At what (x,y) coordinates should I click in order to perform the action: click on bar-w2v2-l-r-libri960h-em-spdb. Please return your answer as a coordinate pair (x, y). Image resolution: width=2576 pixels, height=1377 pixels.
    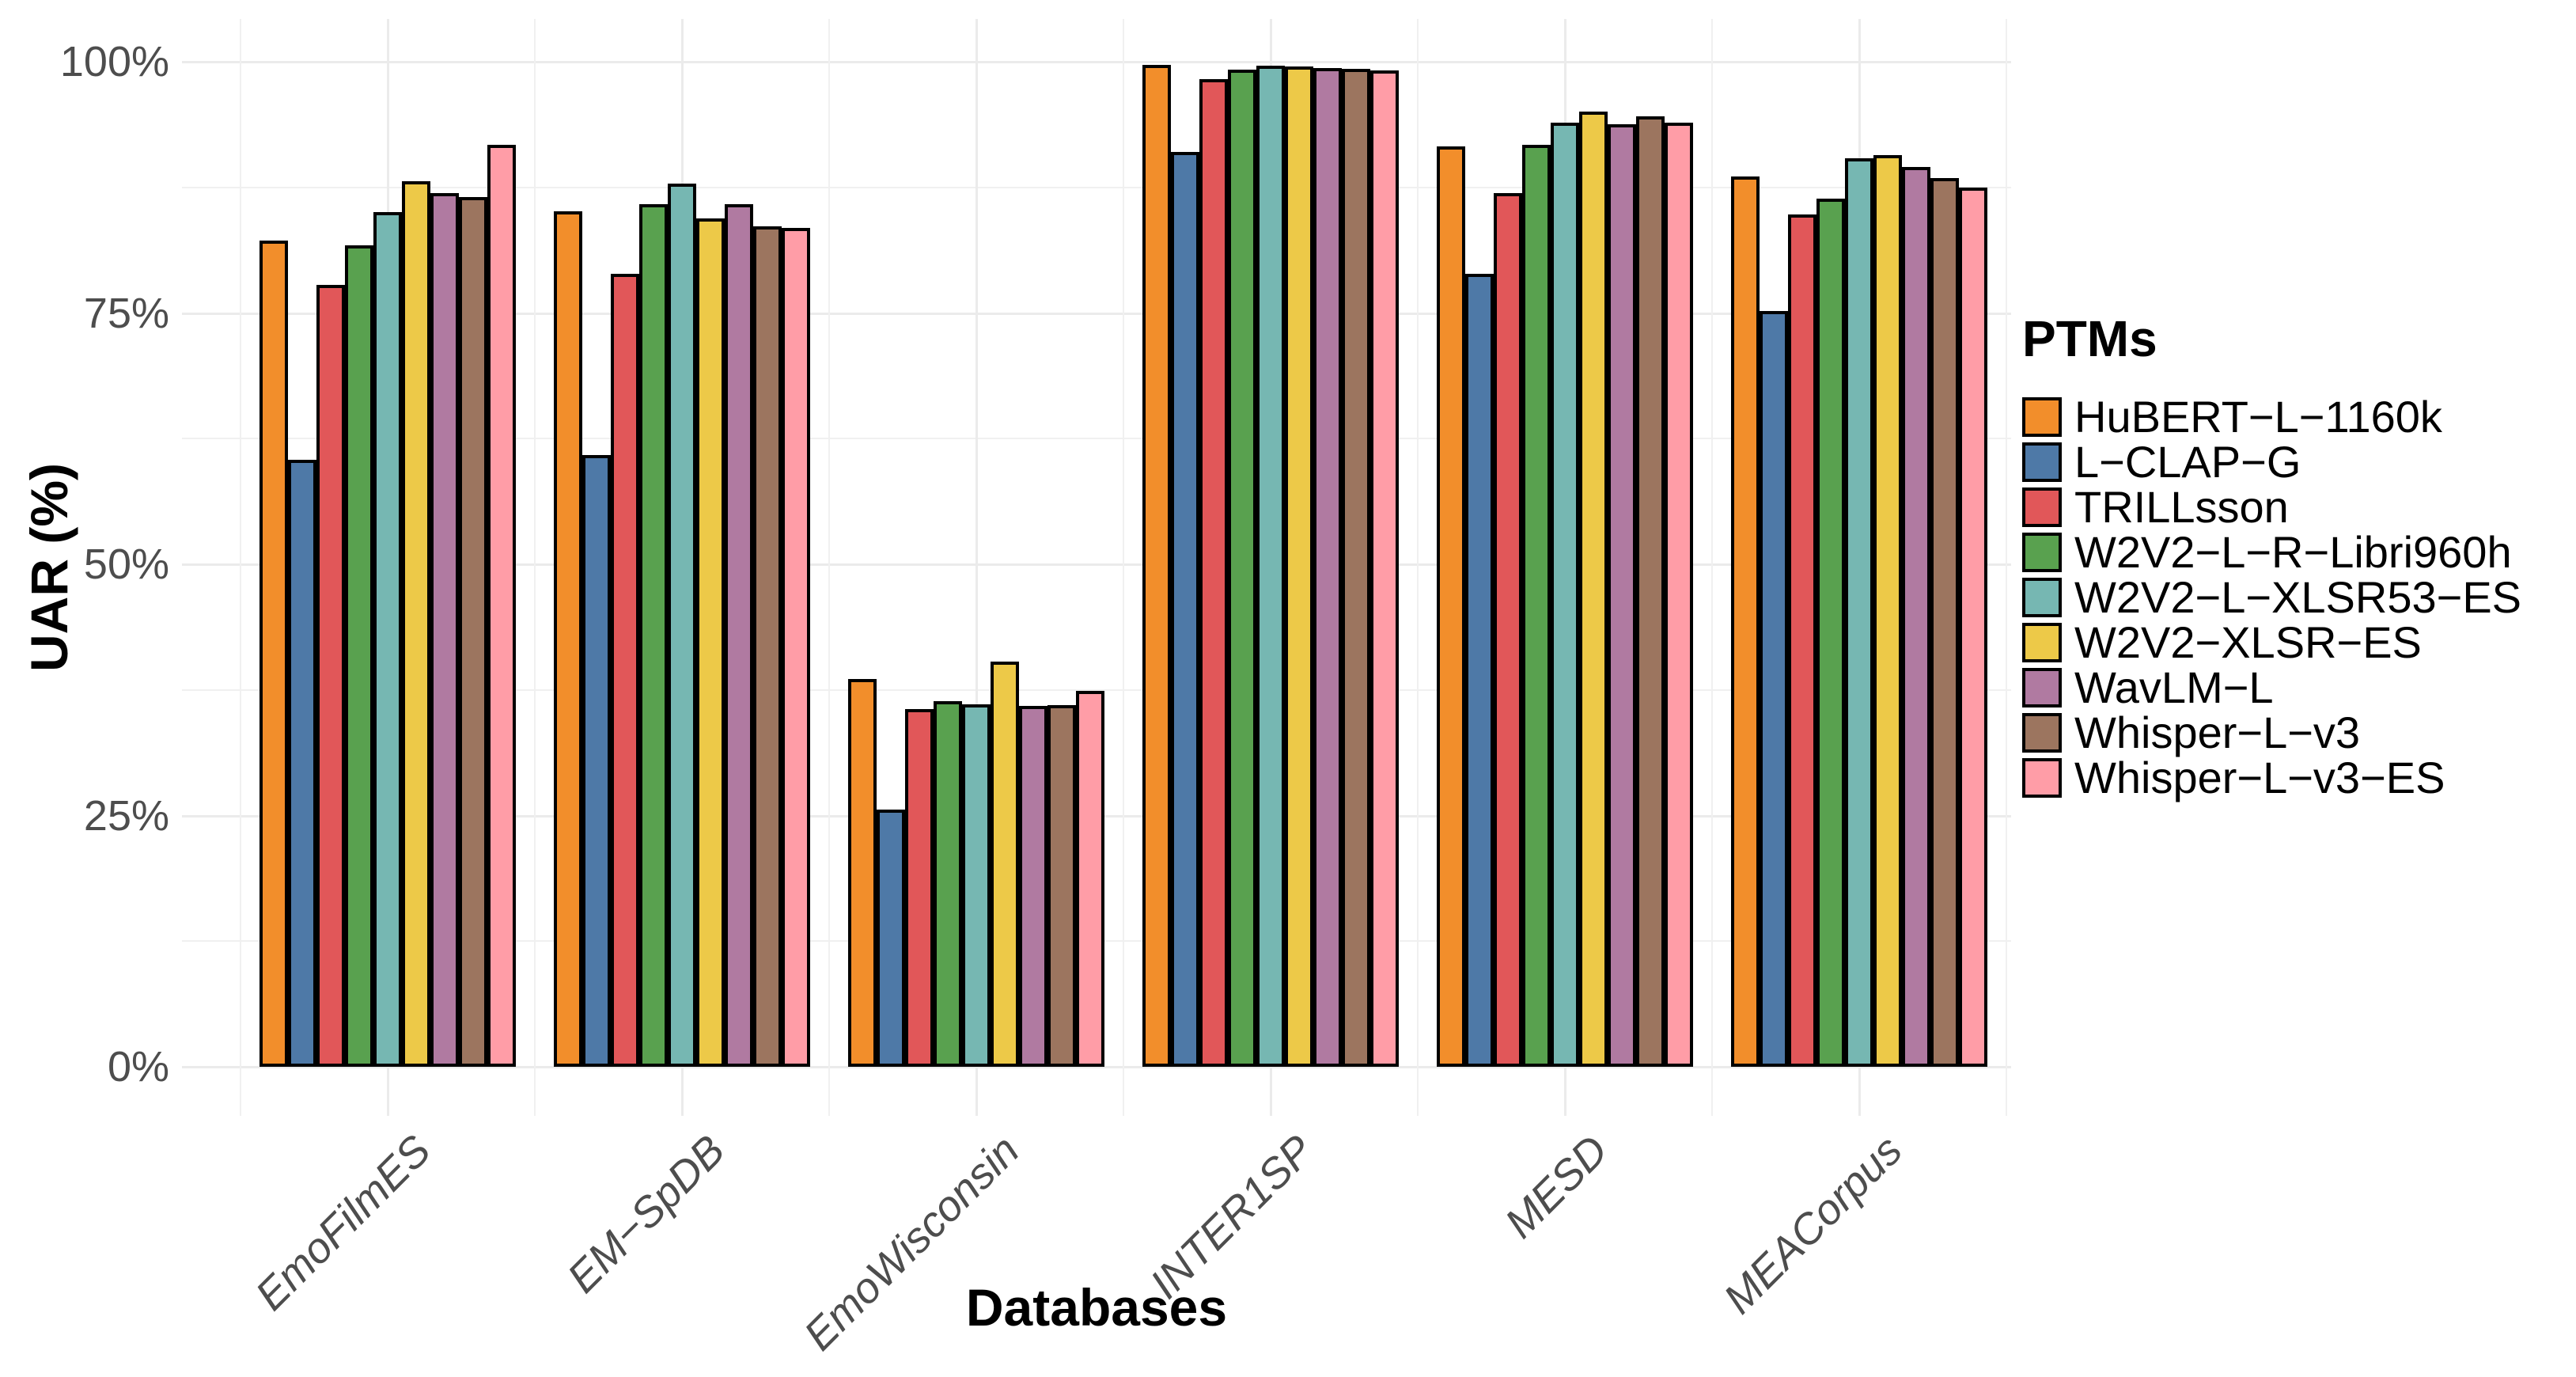
    Looking at the image, I should click on (653, 635).